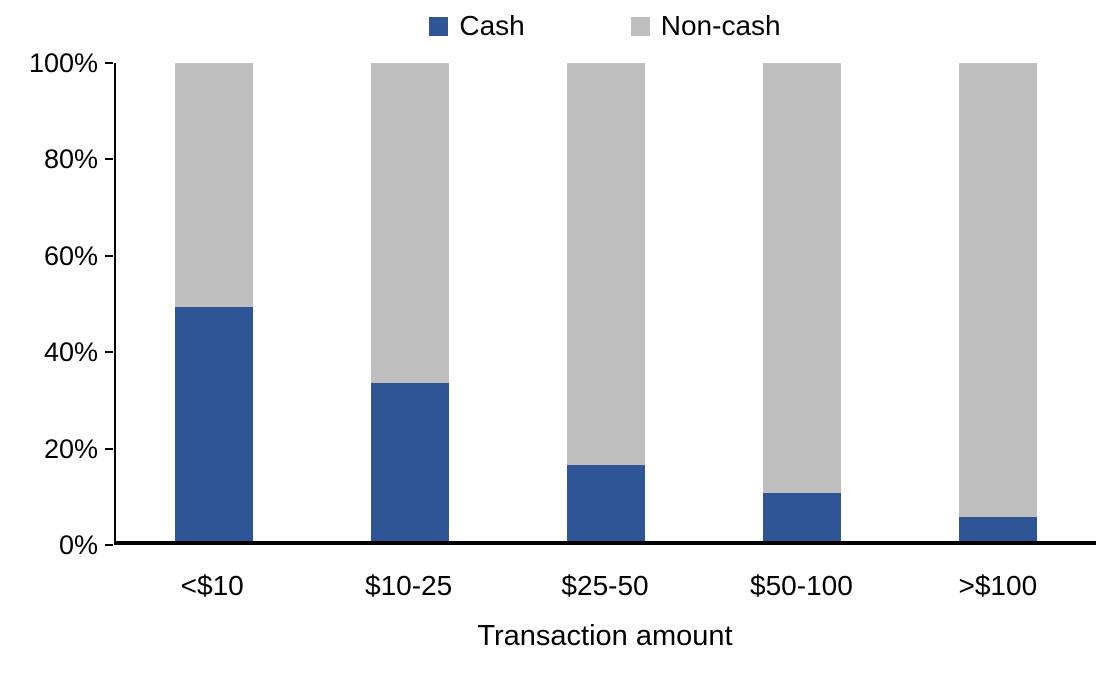 The image size is (1102, 673). I want to click on legend-label-noncash: Non-cash, so click(720, 25).